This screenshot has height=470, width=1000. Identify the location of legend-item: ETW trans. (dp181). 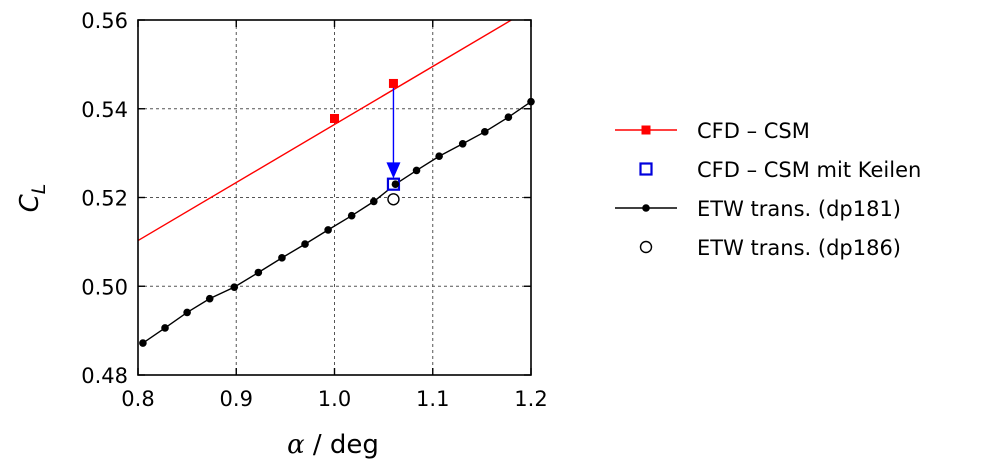
(758, 209).